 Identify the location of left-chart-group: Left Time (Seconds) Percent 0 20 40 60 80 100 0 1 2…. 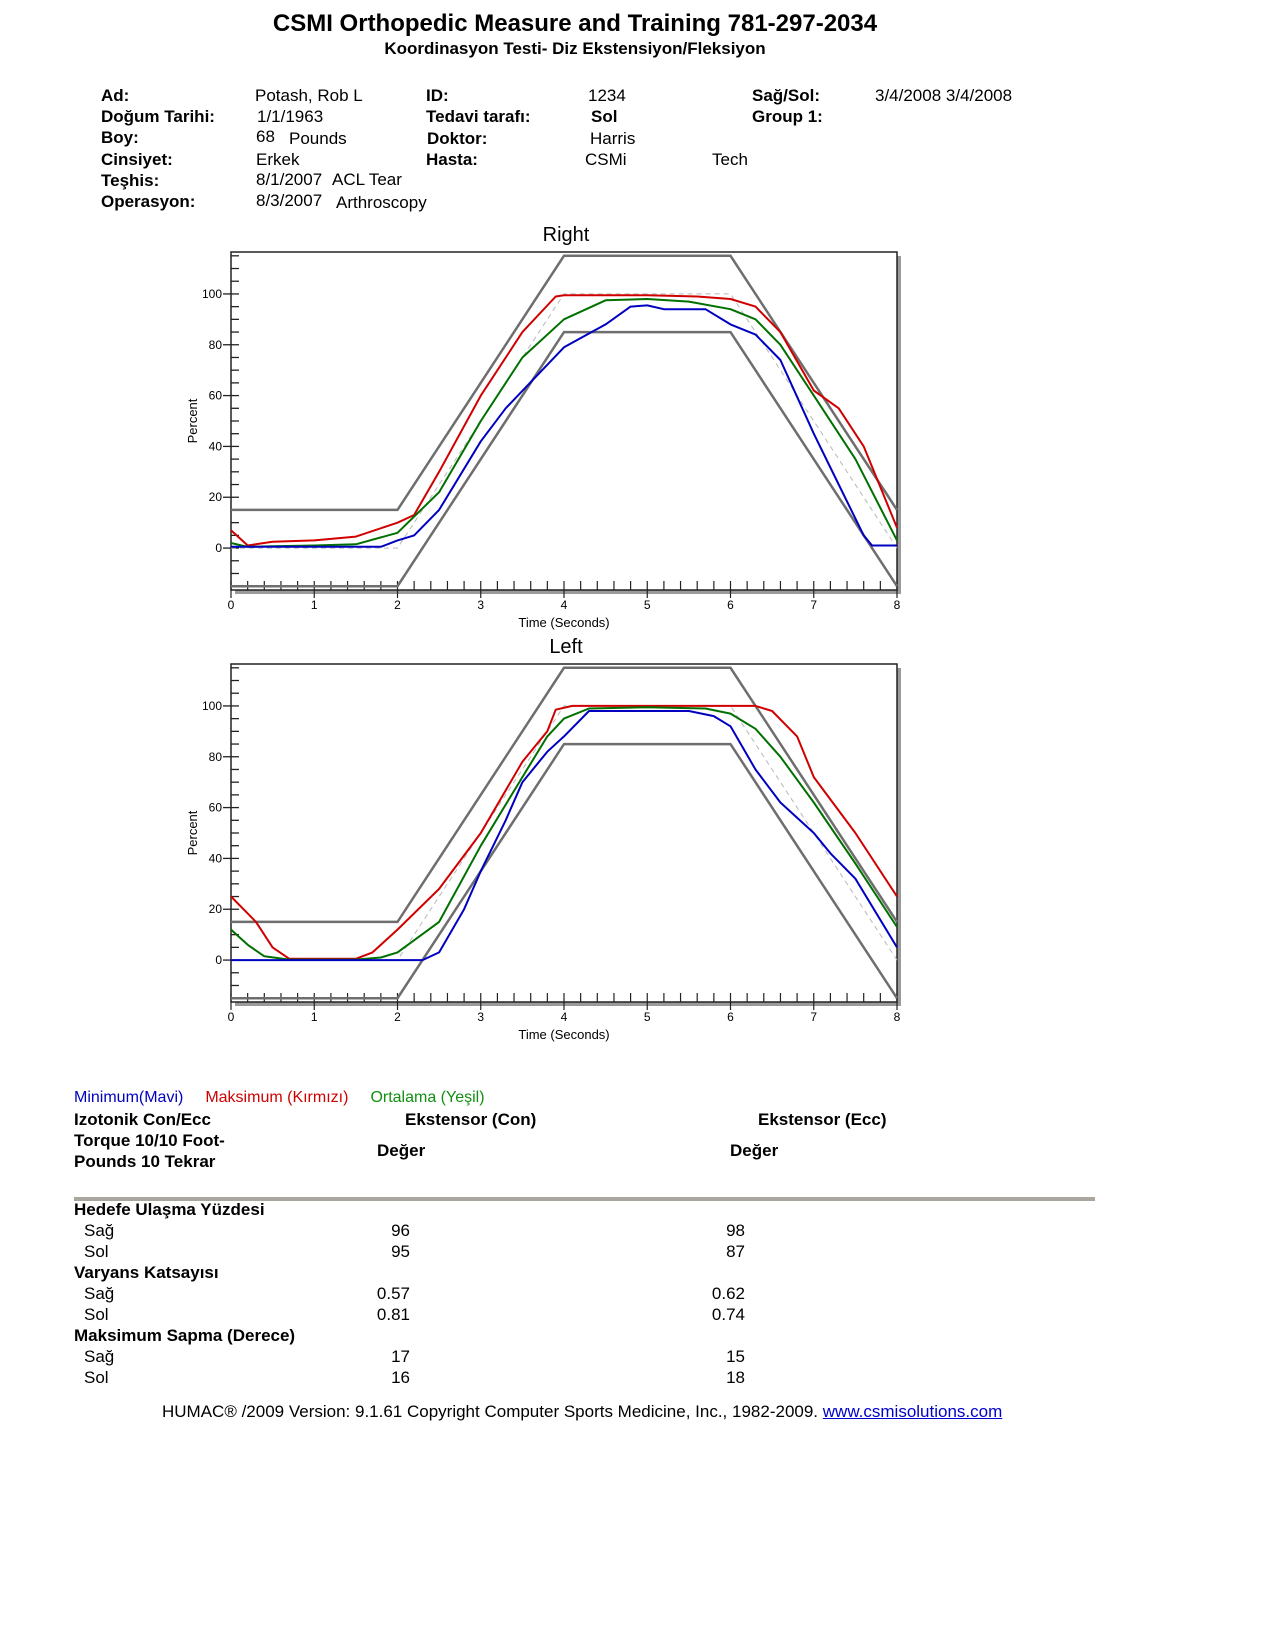
(543, 839).